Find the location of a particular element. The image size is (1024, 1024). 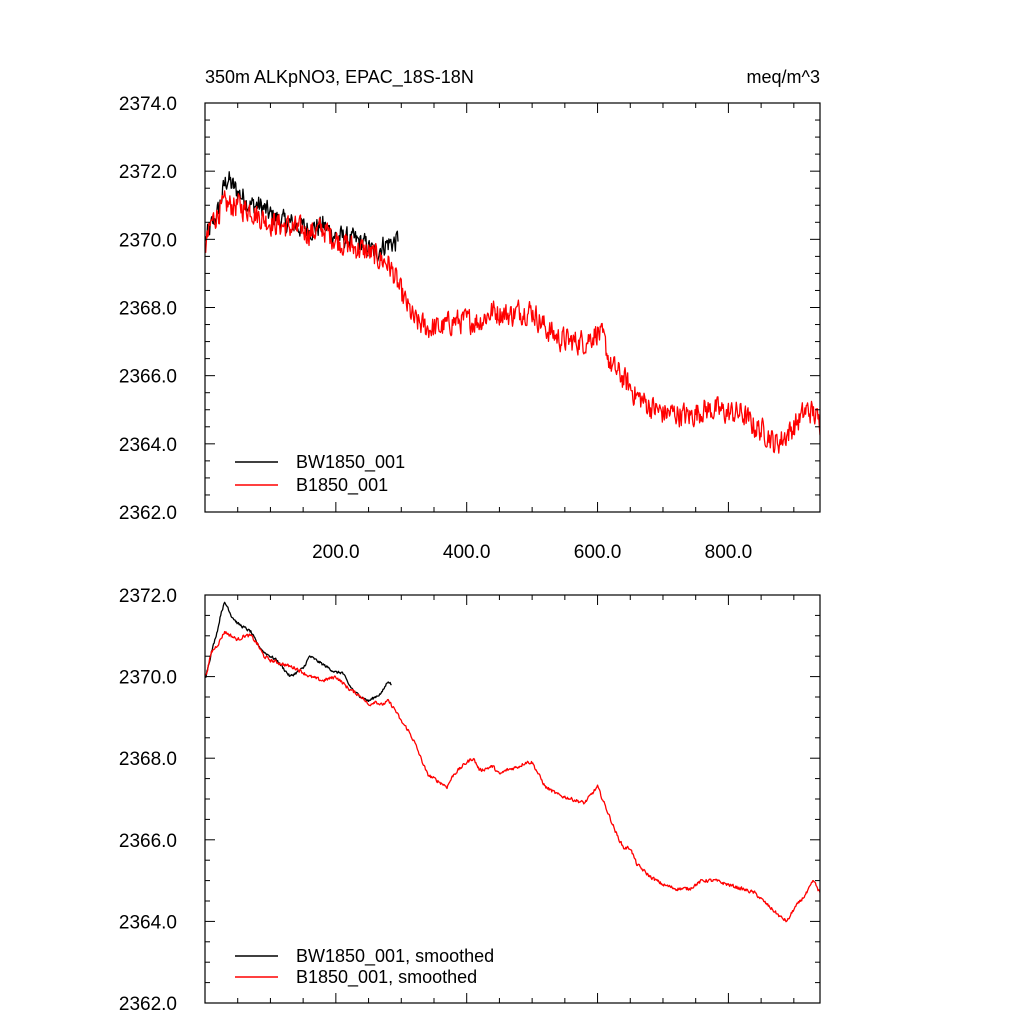

y-tick-label: 2374.0 is located at coordinates (148, 104).